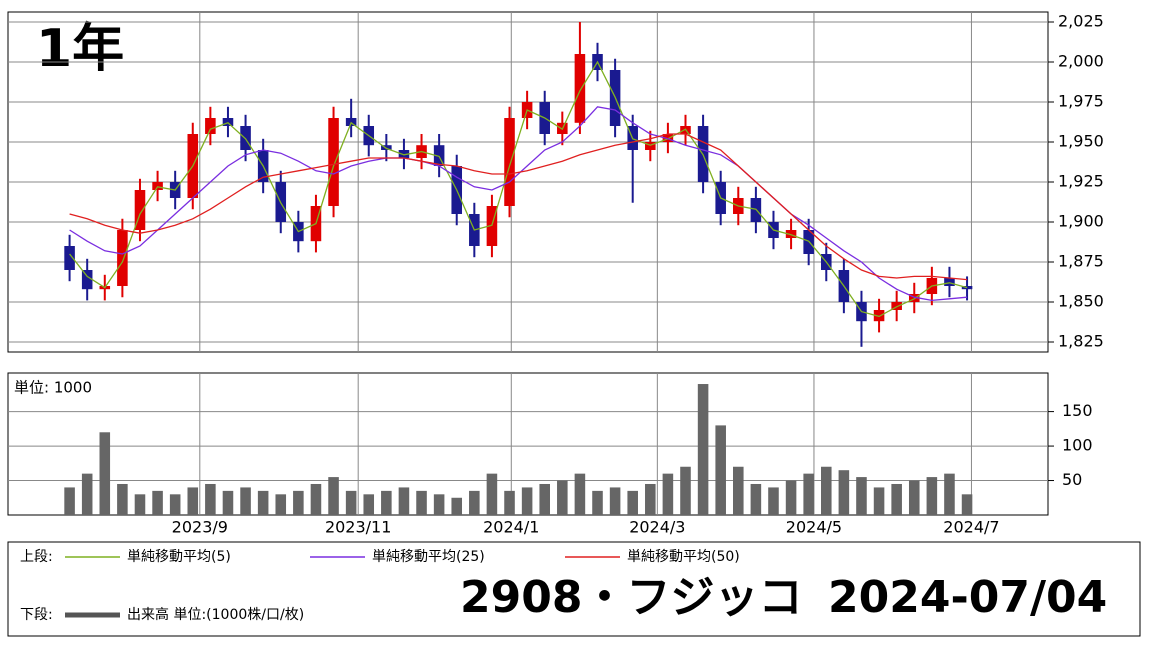  Describe the element at coordinates (1081, 61) in the screenshot. I see `y-tick-label: 2,000` at that location.